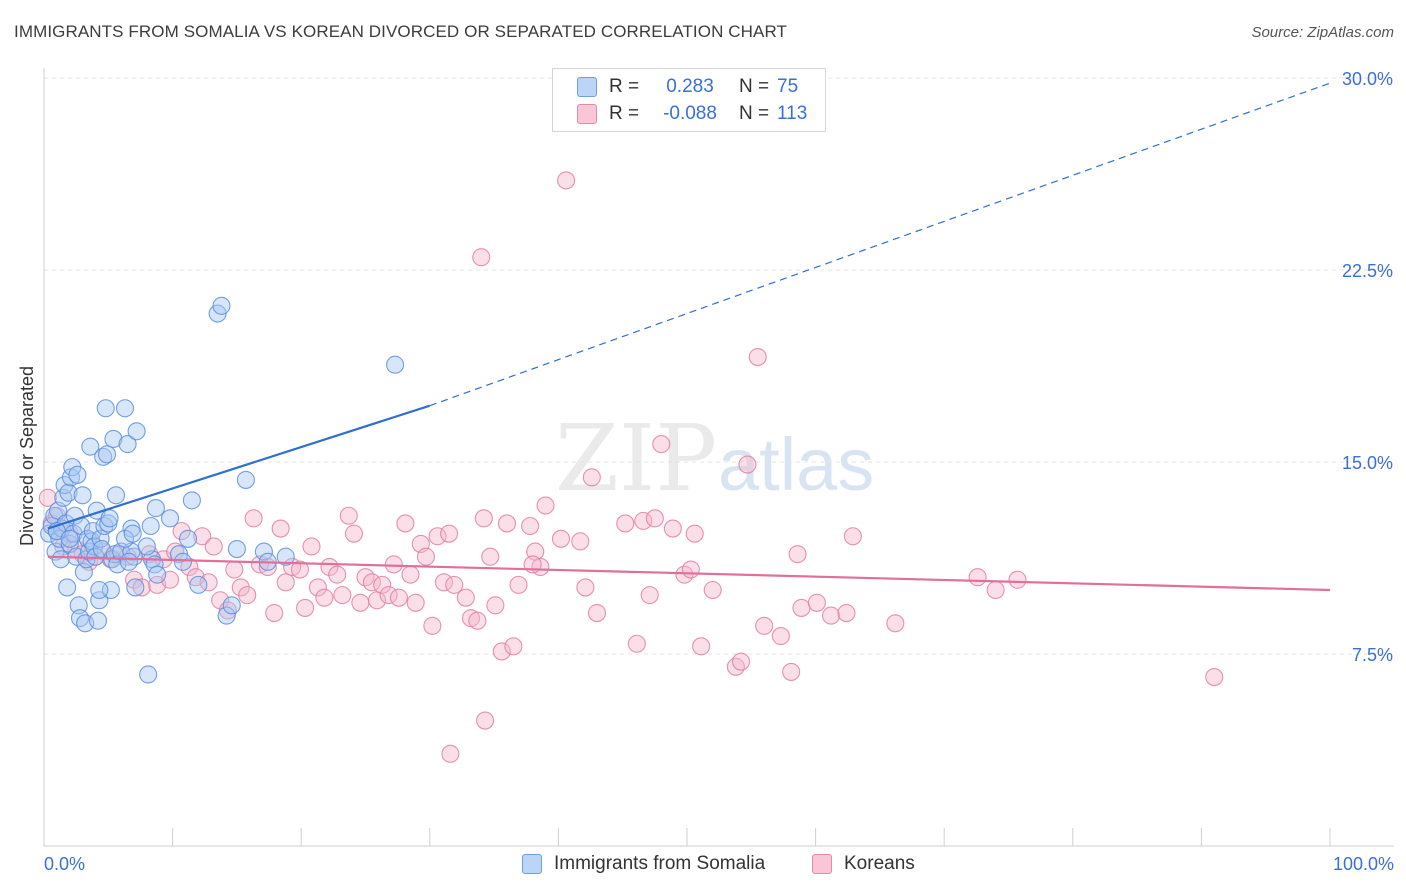 Image resolution: width=1406 pixels, height=892 pixels. What do you see at coordinates (788, 86) in the screenshot?
I see `somalia-n-value: 75` at bounding box center [788, 86].